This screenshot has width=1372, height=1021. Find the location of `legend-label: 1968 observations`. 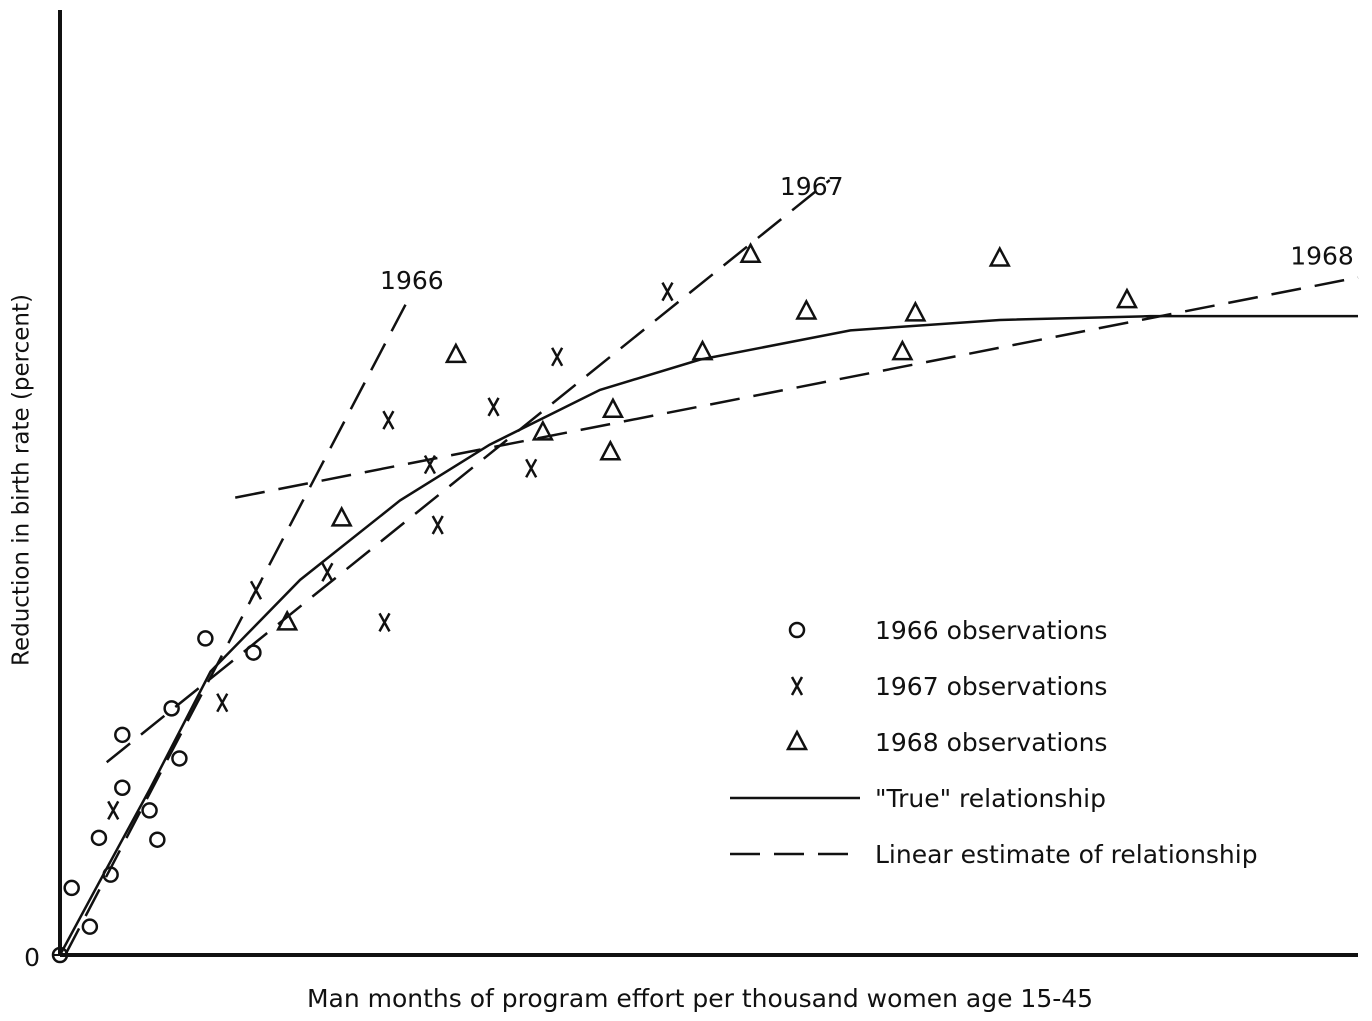

legend-label: 1968 observations is located at coordinates (991, 742).